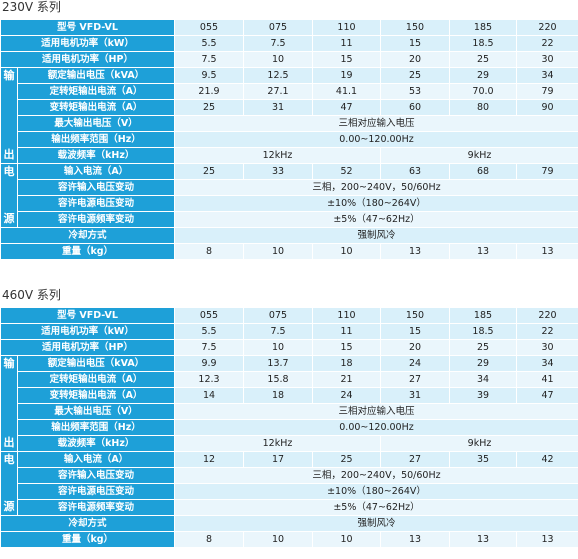 The height and width of the screenshot is (559, 578). I want to click on row-label: 适用电机功率（HP）, so click(87, 59).